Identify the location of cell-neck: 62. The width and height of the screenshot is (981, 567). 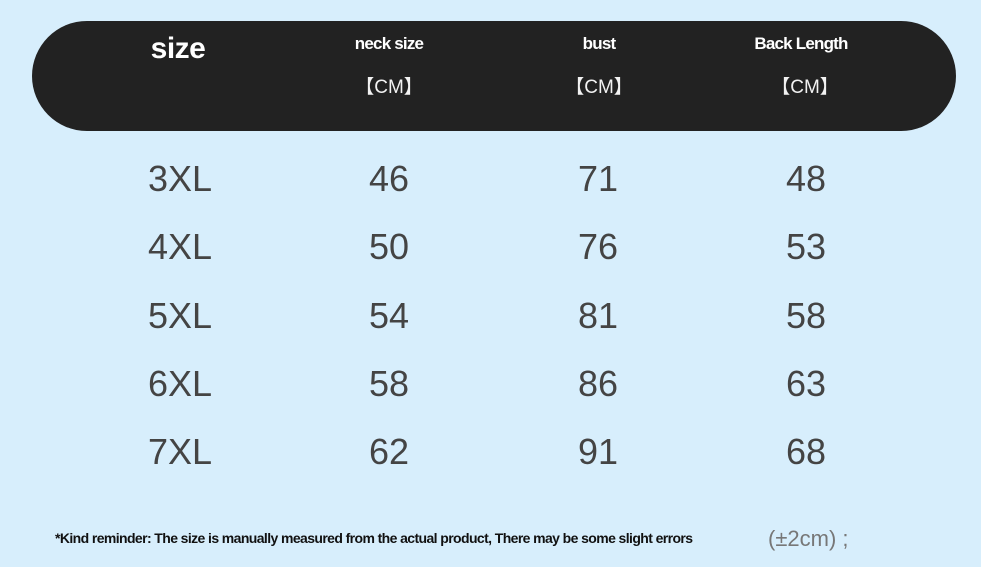
(389, 451).